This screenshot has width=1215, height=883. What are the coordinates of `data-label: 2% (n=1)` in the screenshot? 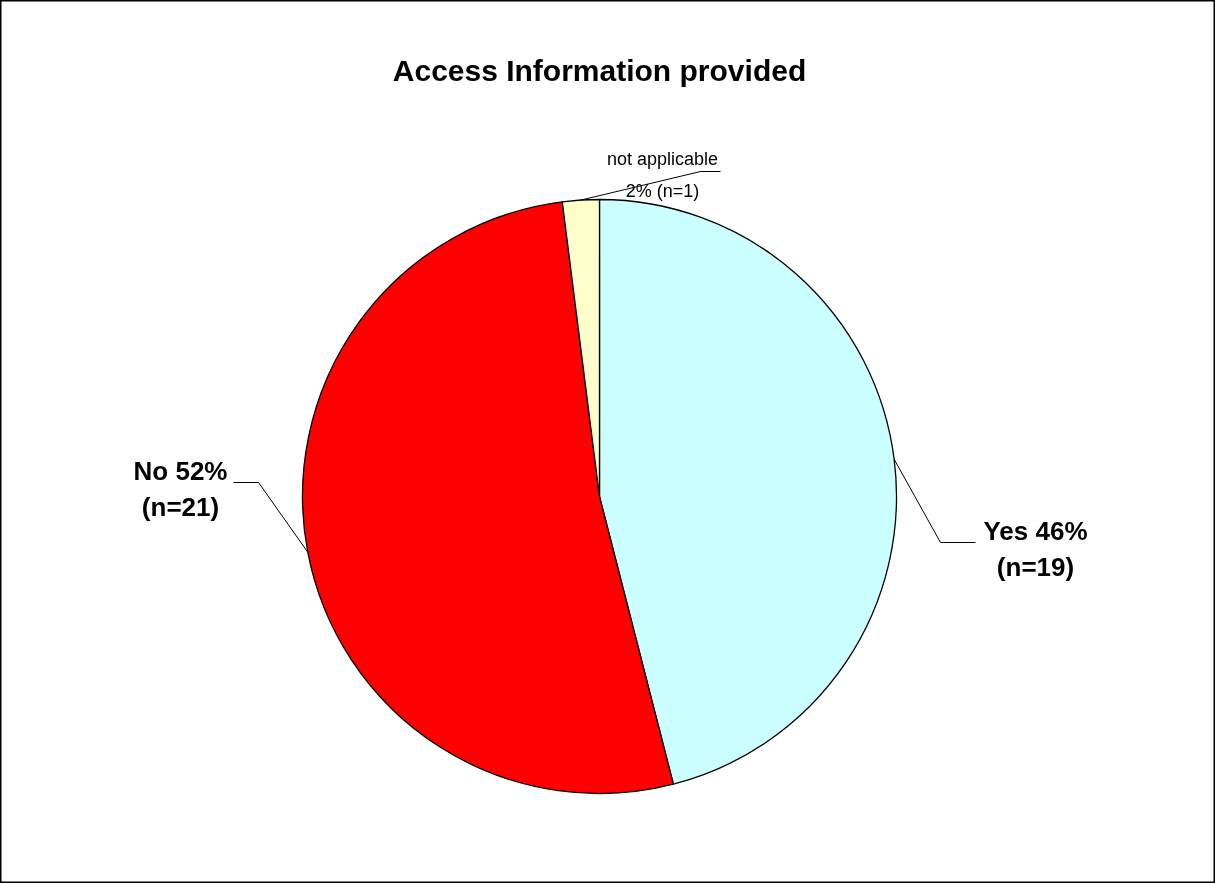 It's located at (662, 190).